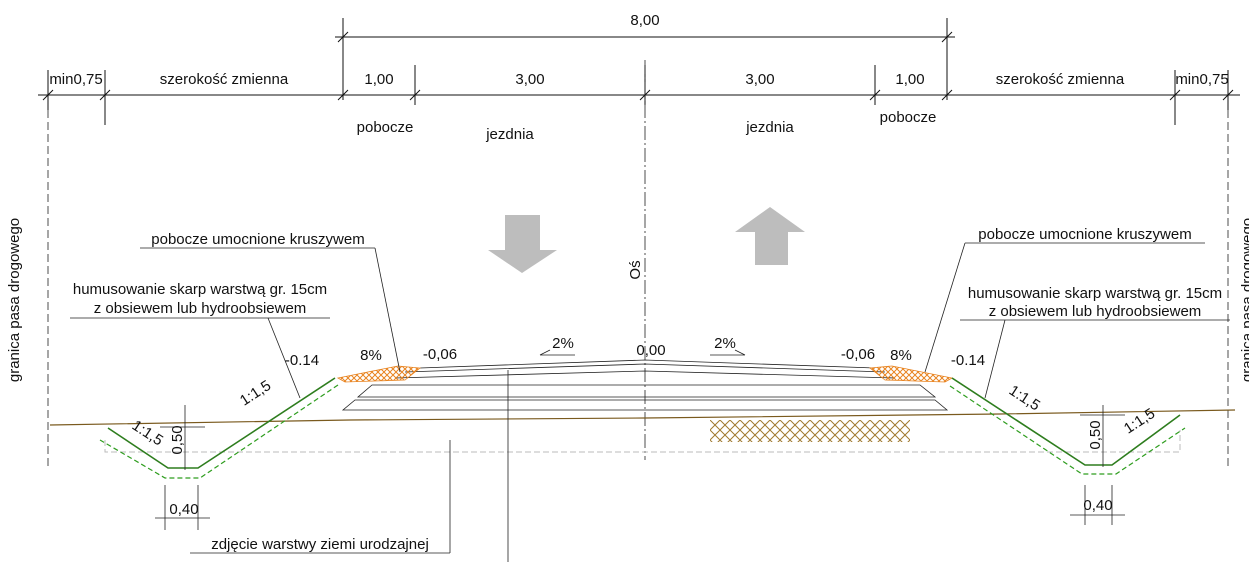  I want to click on slope-right, so click(1066, 421).